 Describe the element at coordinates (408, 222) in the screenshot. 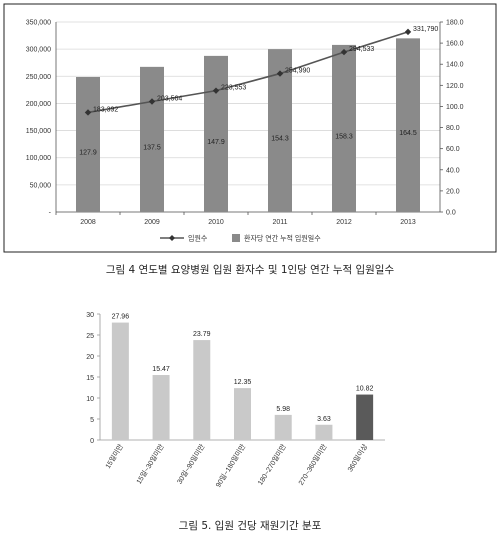

I see `chart-1-x-tick-label: 2013` at that location.